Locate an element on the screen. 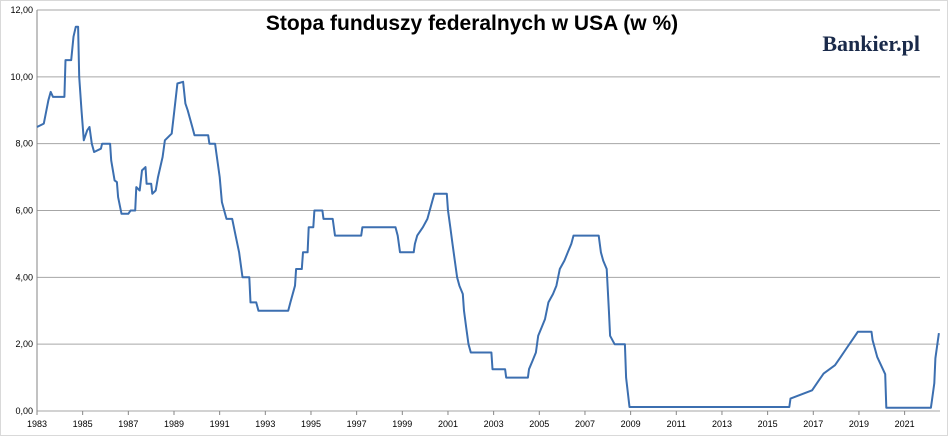 The height and width of the screenshot is (436, 948). y-tick-label: 4,00 is located at coordinates (24, 277).